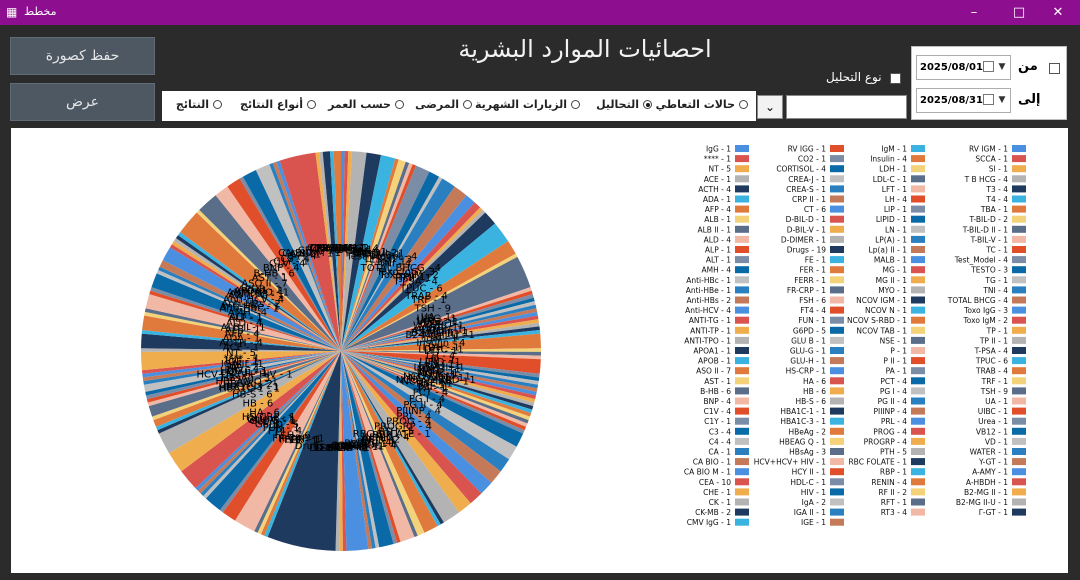 This screenshot has height=580, width=1080. Describe the element at coordinates (250, 307) in the screenshot. I see `pie-slice-label: Anti-HBe - 1` at that location.